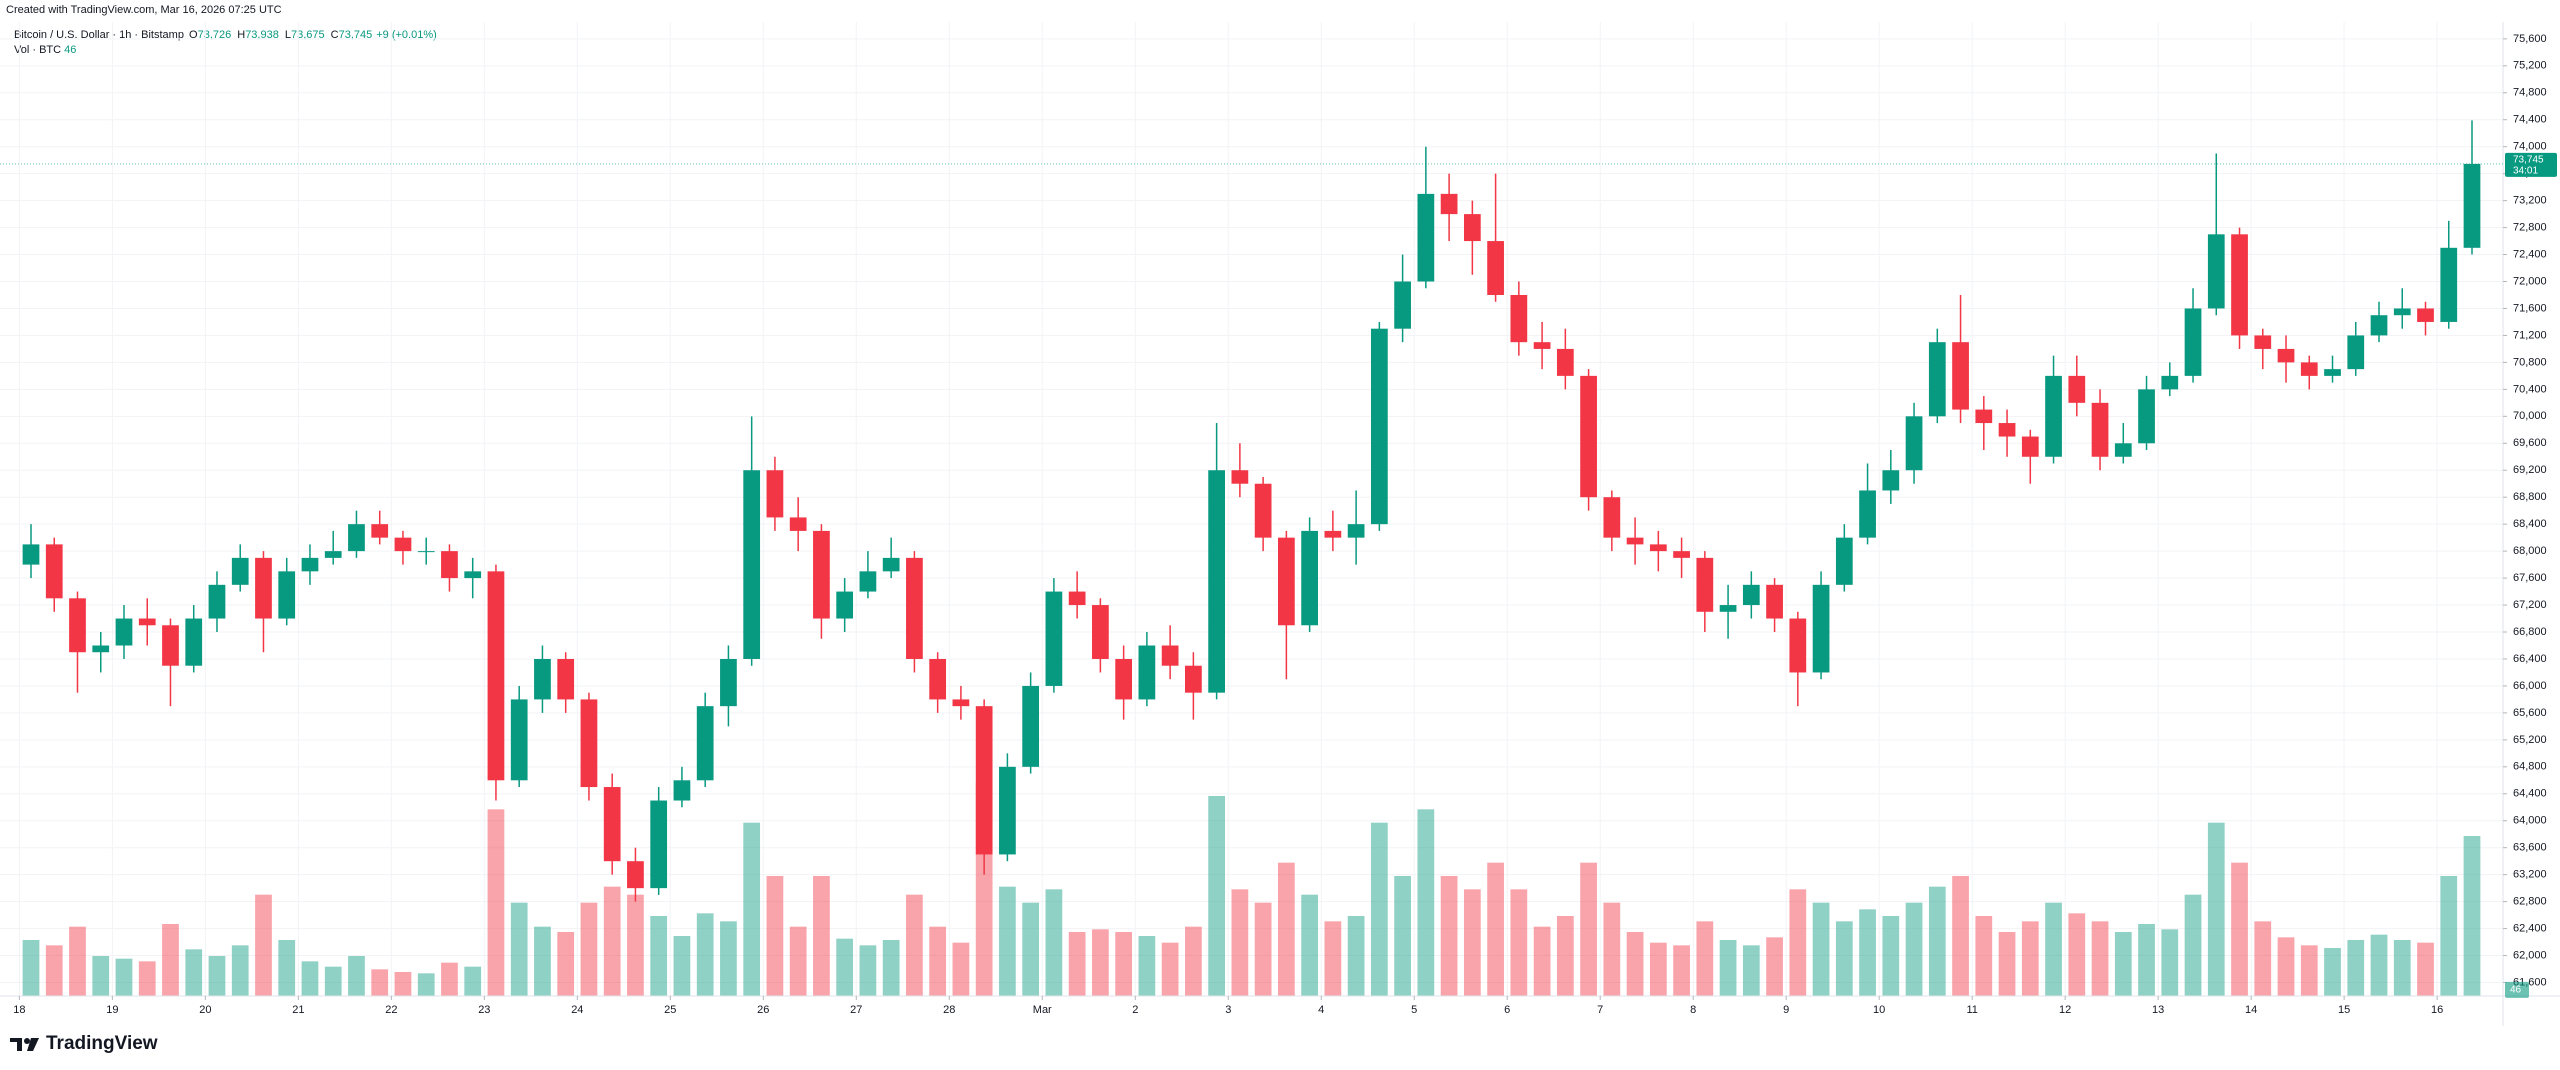  Describe the element at coordinates (2530, 66) in the screenshot. I see `y-tick-label: 75,200` at that location.